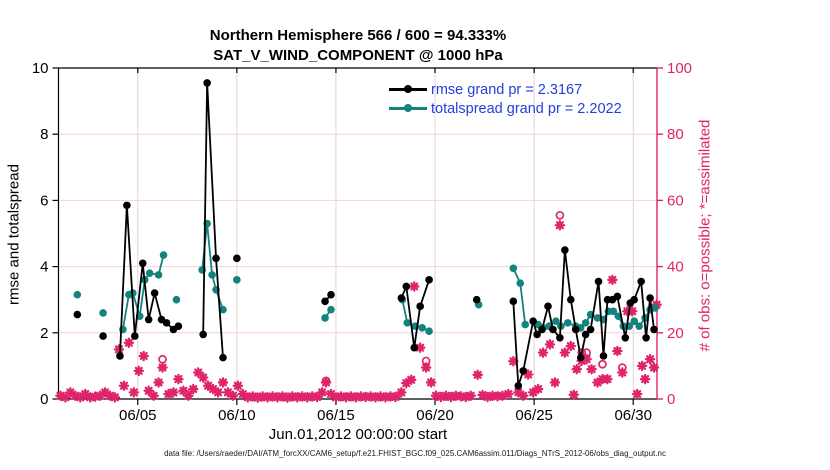  What do you see at coordinates (44, 399) in the screenshot?
I see `y-left-tick-label: 0` at bounding box center [44, 399].